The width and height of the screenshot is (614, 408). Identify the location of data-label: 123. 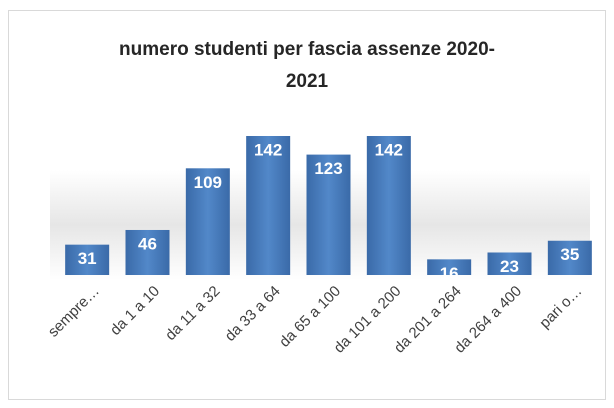
(328, 168).